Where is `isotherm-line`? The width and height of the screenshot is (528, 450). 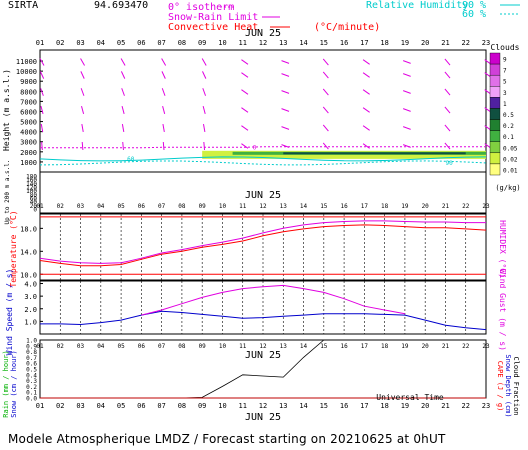 isotherm-line is located at coordinates (263, 147).